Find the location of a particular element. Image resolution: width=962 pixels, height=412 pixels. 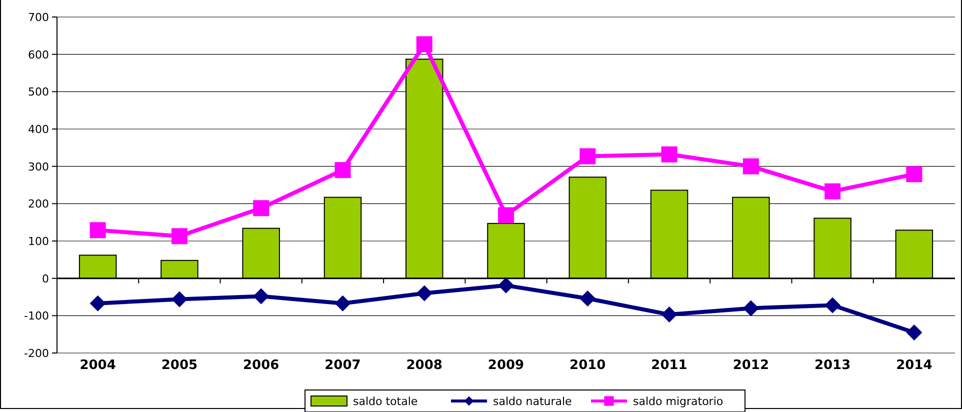

legend-label: saldo naturale is located at coordinates (532, 401).